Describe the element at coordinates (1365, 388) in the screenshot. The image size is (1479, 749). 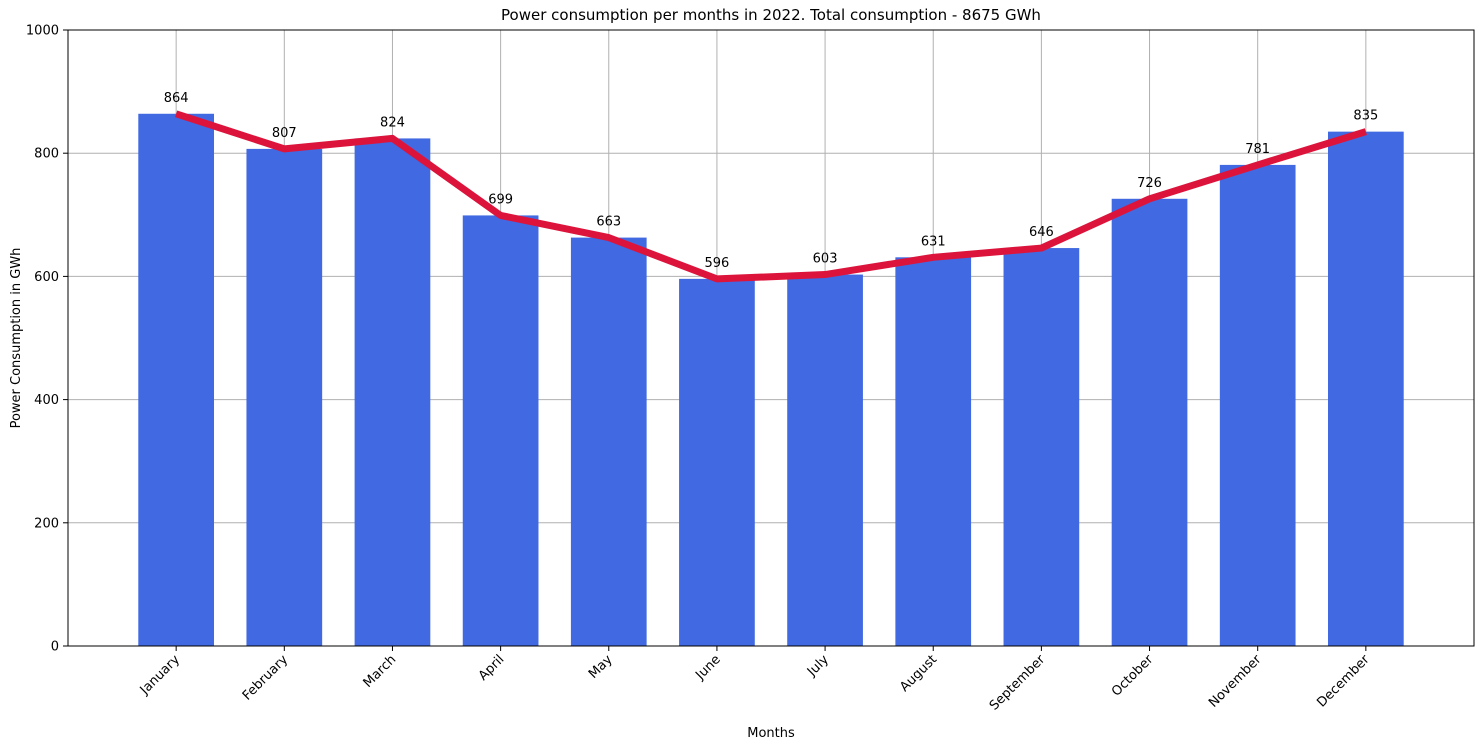
I see `bar-december` at that location.